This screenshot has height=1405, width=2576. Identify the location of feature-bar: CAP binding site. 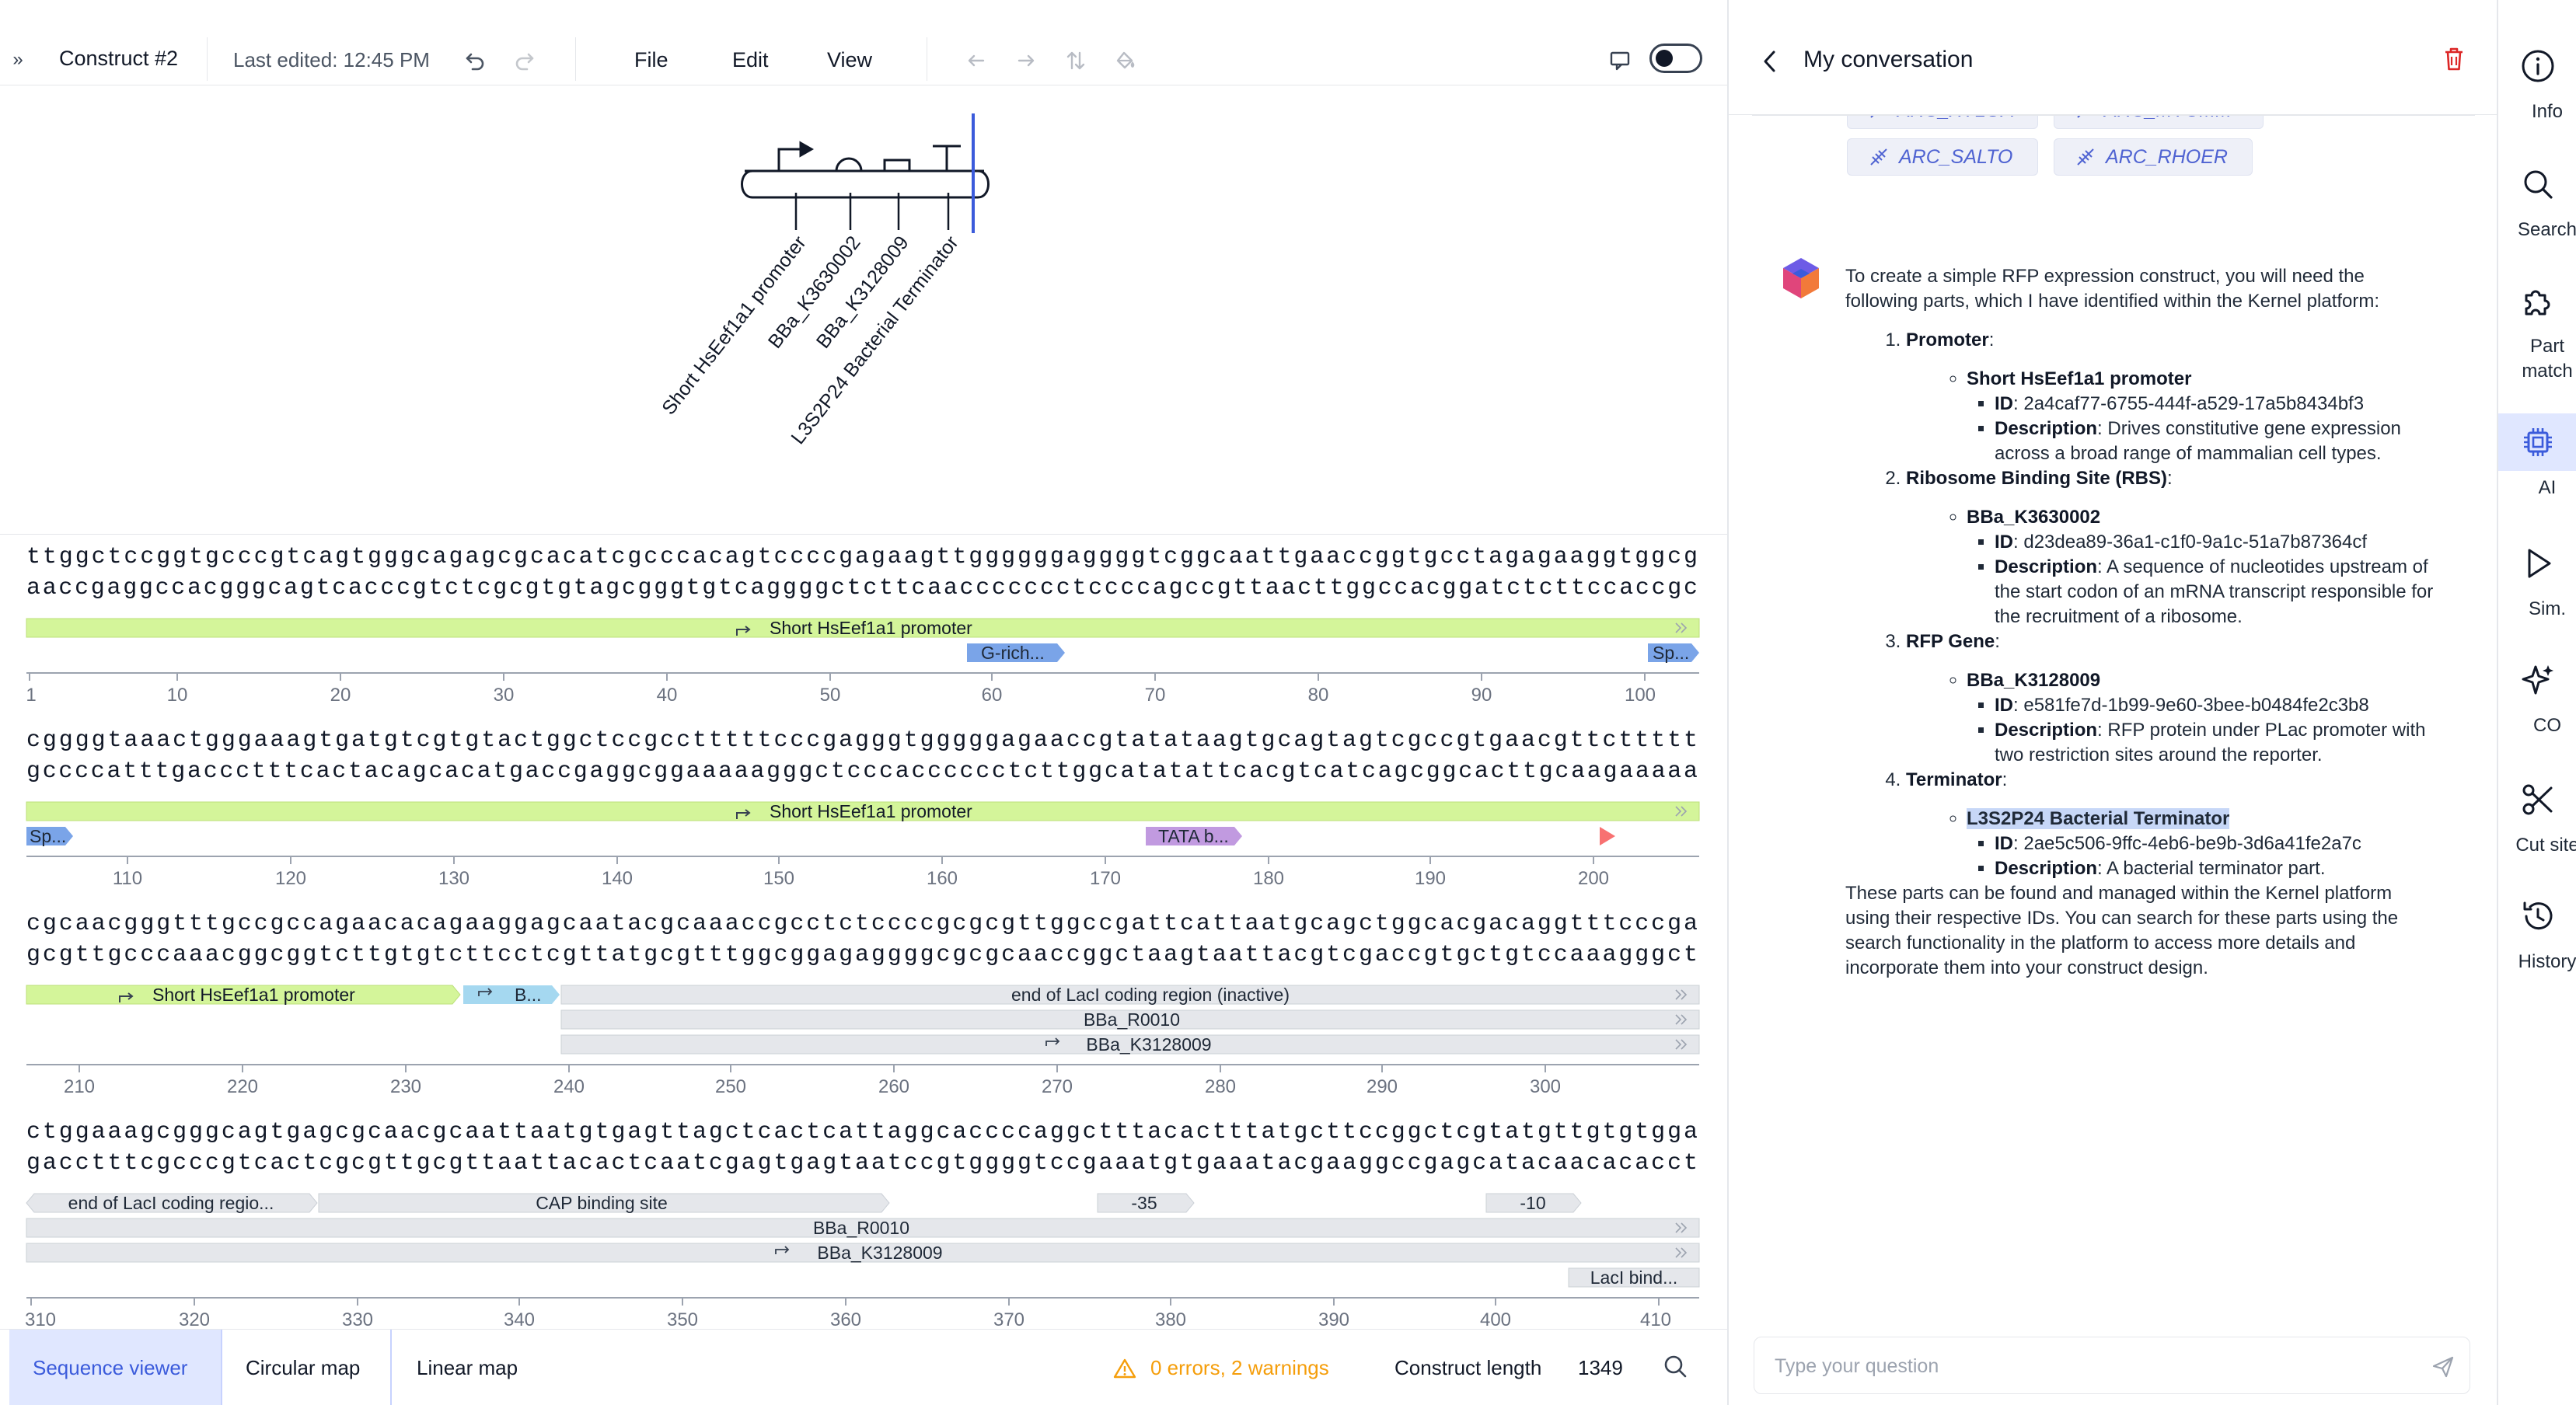
(604, 1203).